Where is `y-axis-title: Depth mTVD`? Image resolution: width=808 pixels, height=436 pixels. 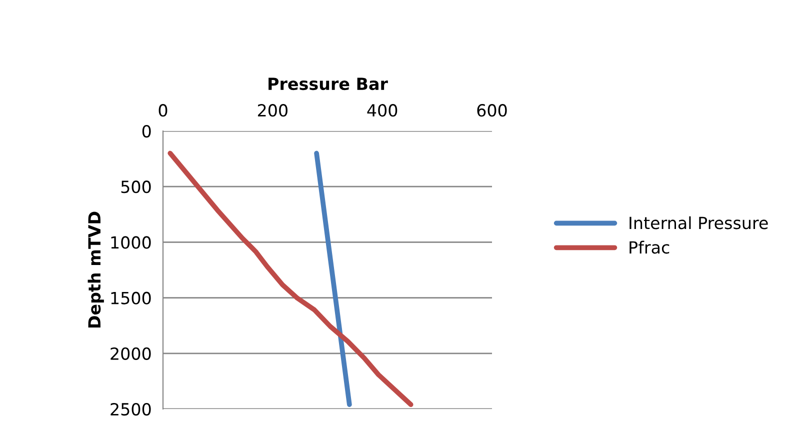
y-axis-title: Depth mTVD is located at coordinates (96, 270).